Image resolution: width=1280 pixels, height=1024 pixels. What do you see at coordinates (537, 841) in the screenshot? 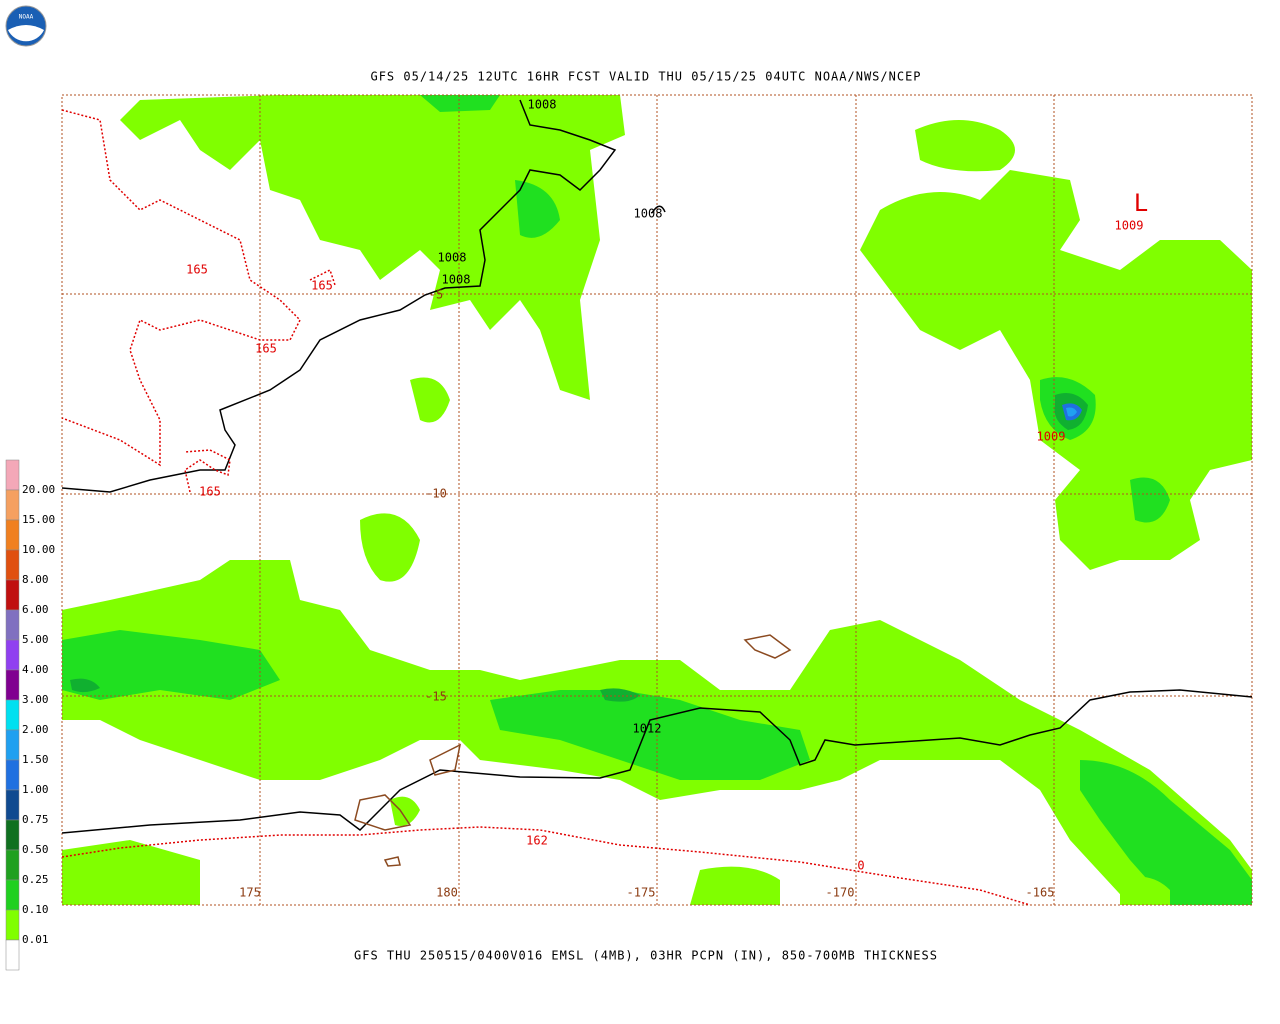
I see `thickness-label: 162` at bounding box center [537, 841].